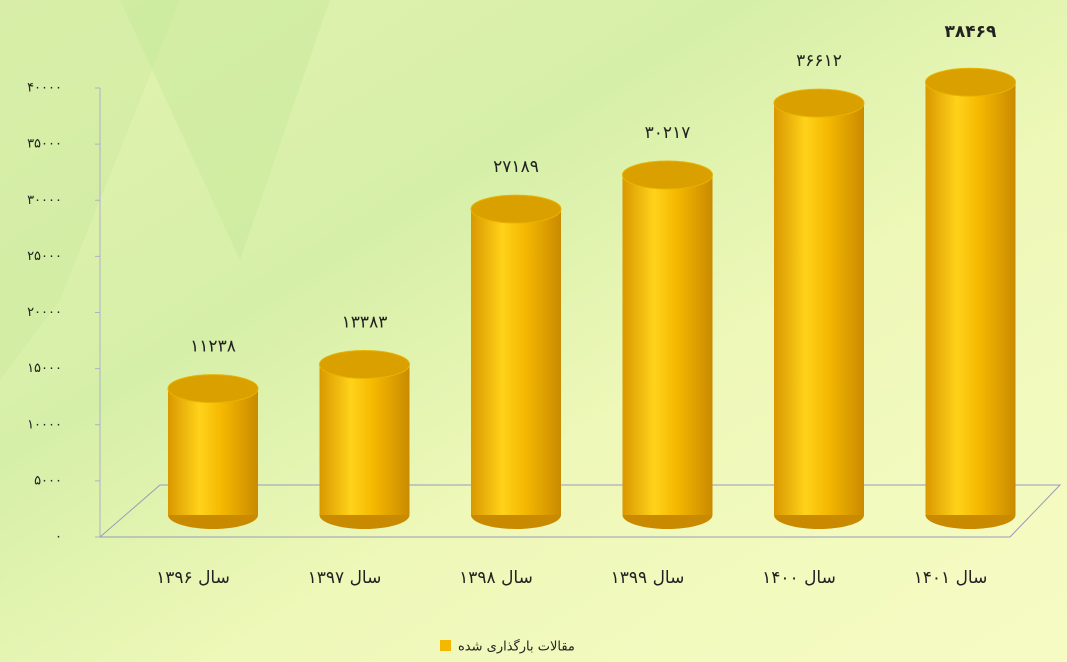  What do you see at coordinates (213, 347) in the screenshot?
I see `value-label: ۱۱۲۳۸` at bounding box center [213, 347].